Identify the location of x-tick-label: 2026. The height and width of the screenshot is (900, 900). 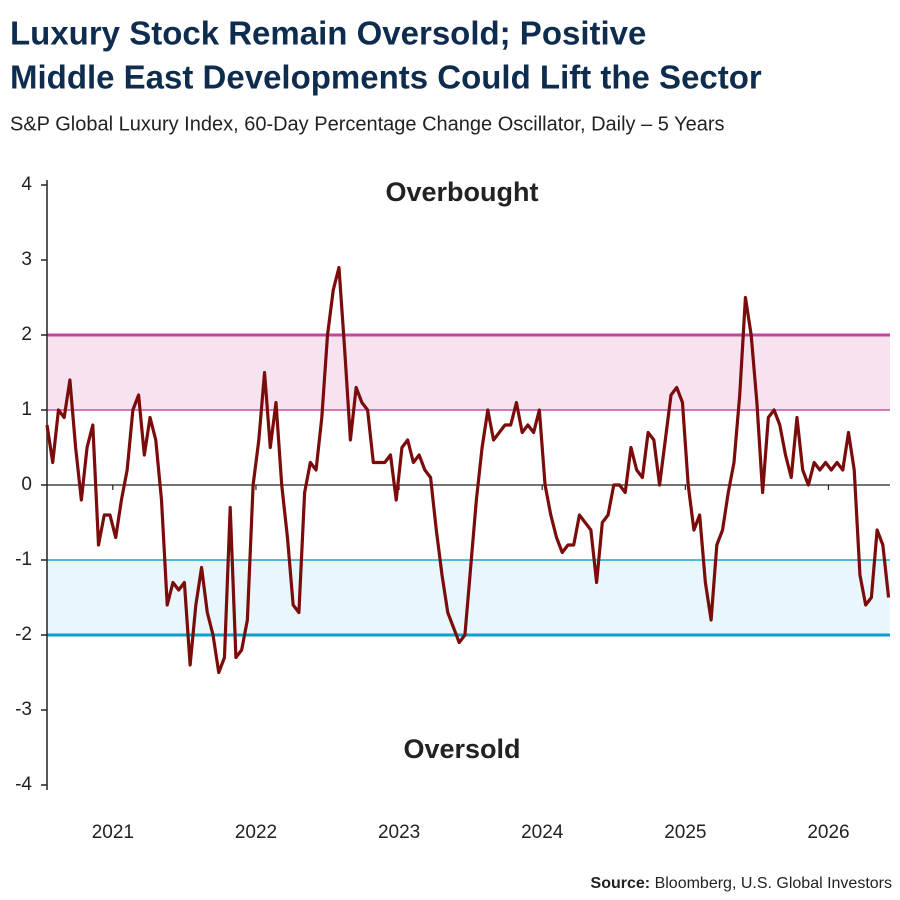
(828, 832).